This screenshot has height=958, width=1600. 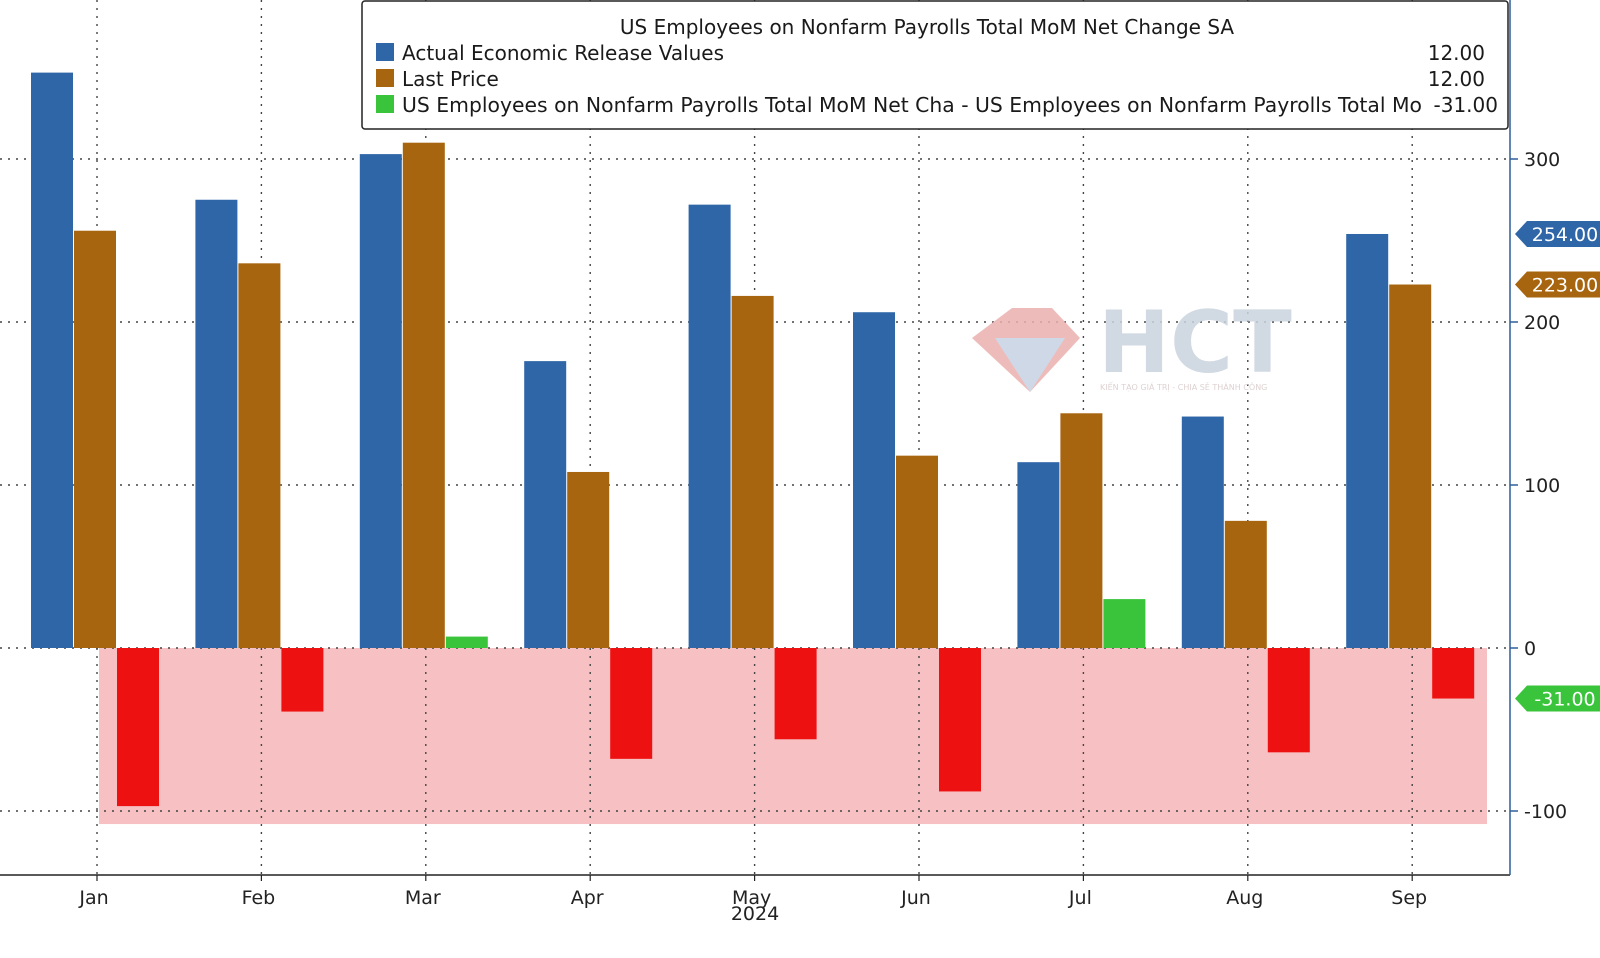 What do you see at coordinates (216, 423) in the screenshot?
I see `bar-feb-s0` at bounding box center [216, 423].